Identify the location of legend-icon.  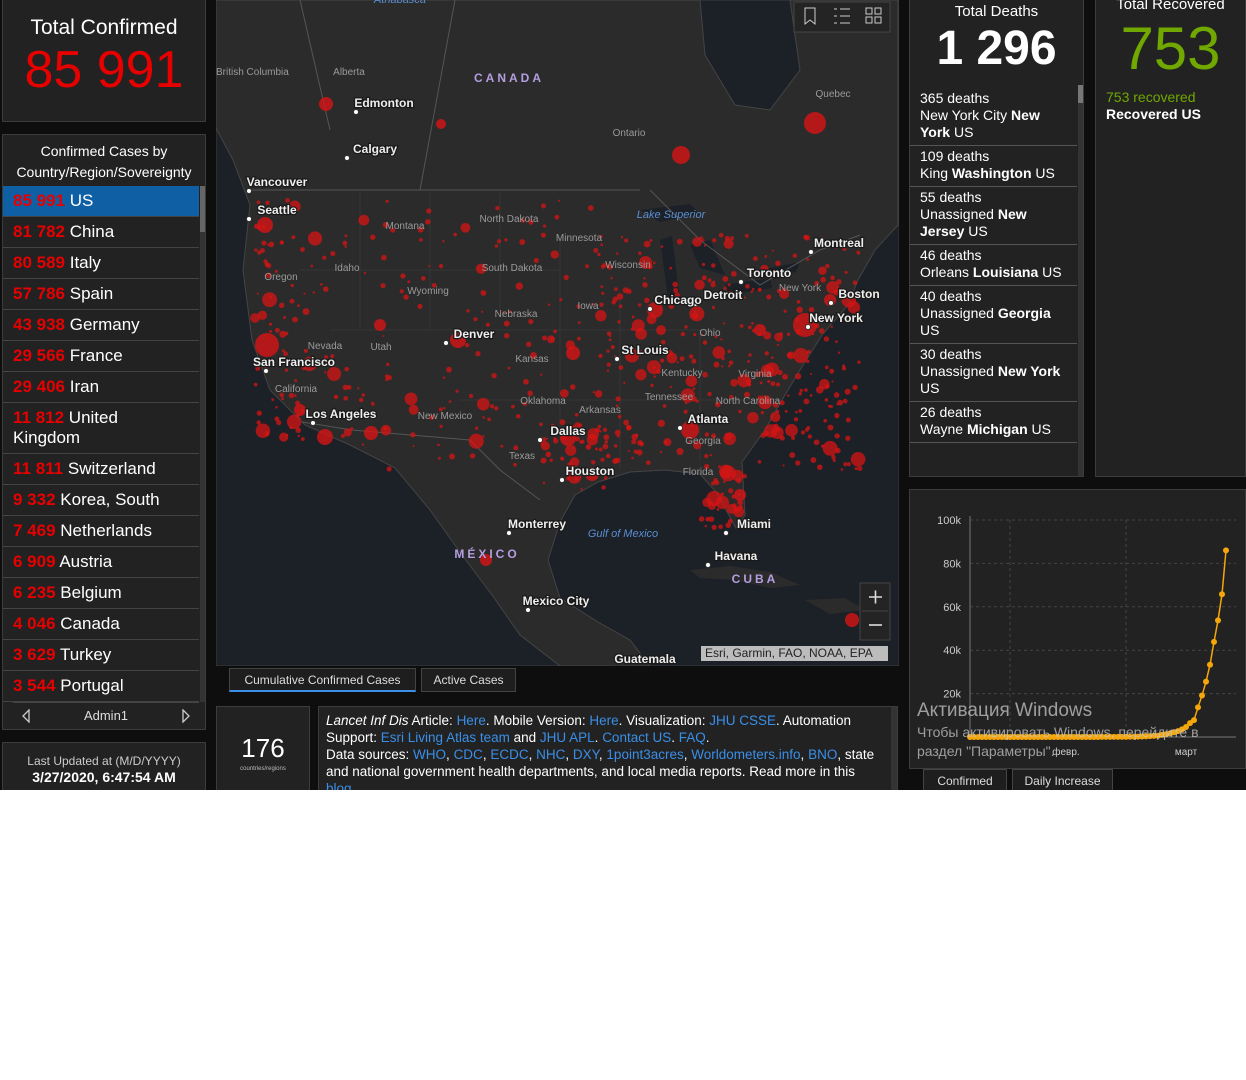
(842, 16).